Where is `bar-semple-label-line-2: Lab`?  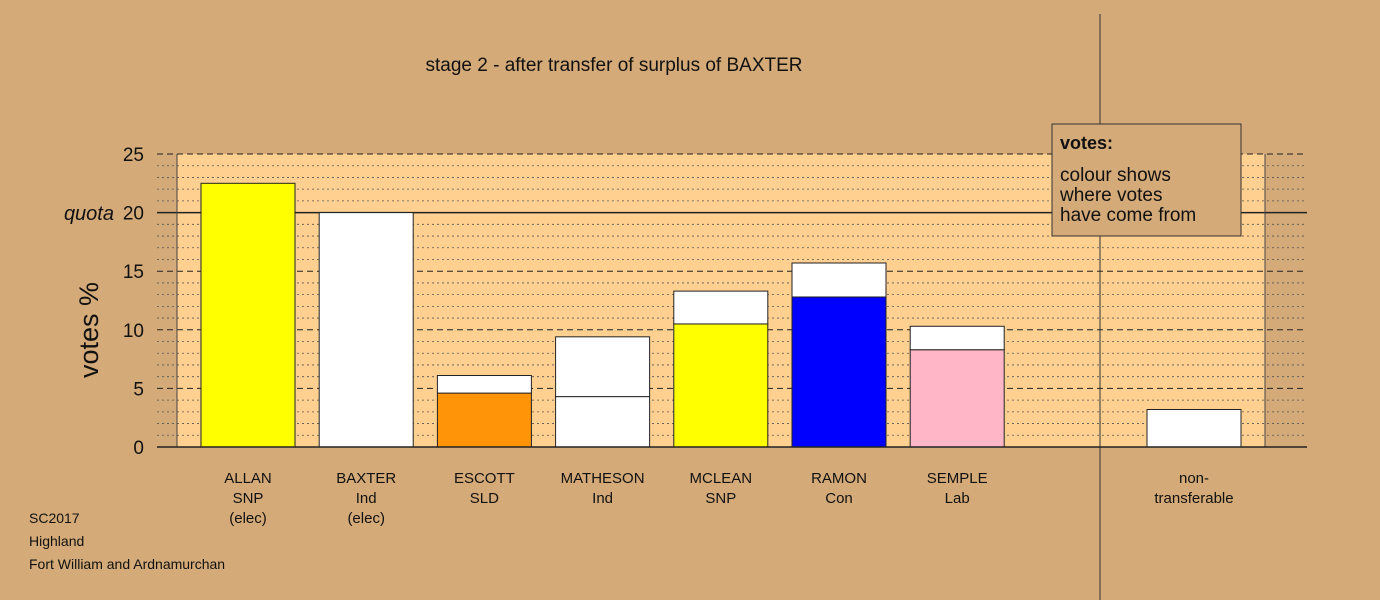
bar-semple-label-line-2: Lab is located at coordinates (957, 498).